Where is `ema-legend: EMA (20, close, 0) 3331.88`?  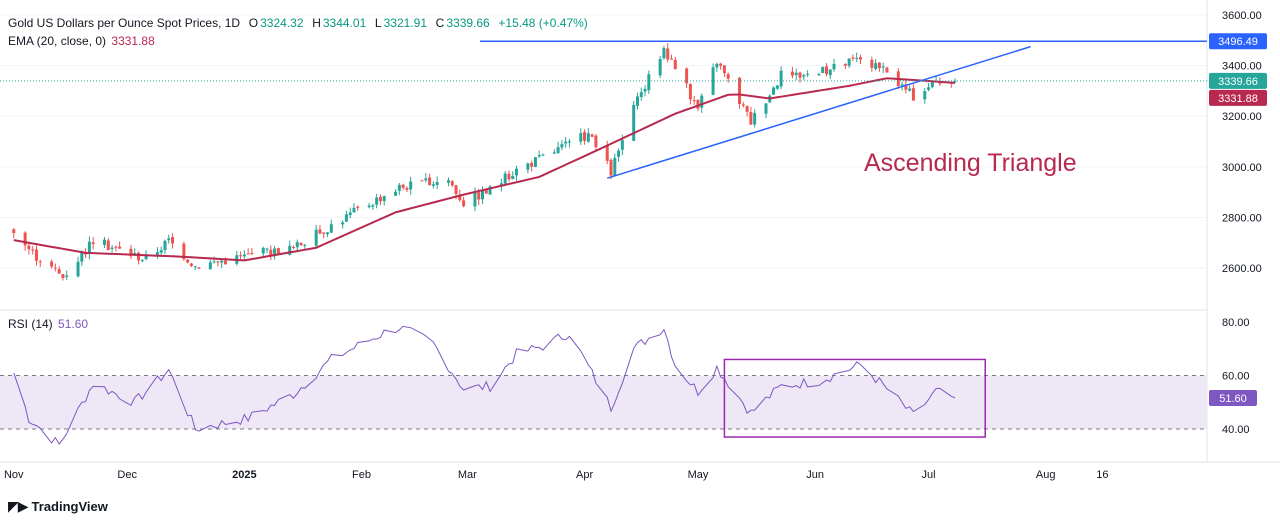
ema-legend: EMA (20, close, 0) 3331.88 is located at coordinates (82, 41).